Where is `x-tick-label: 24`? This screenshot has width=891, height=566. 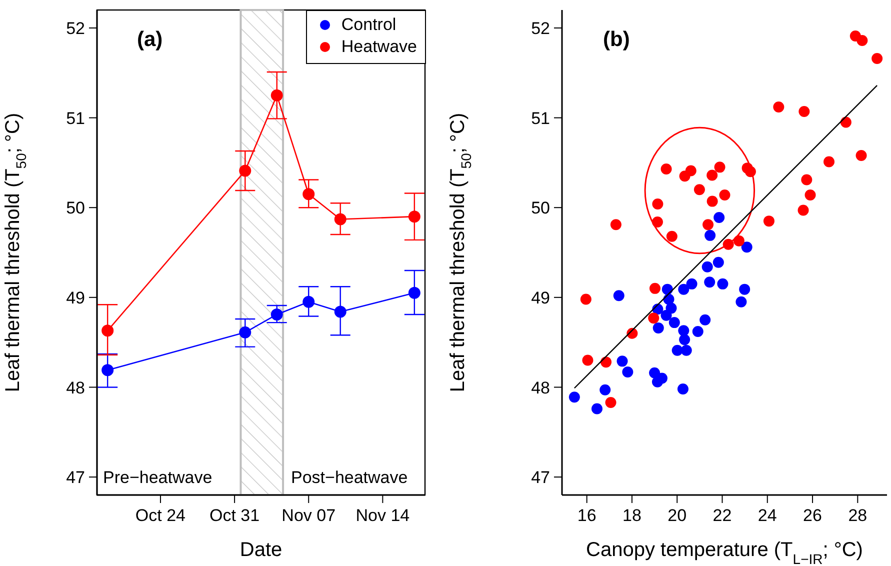
x-tick-label: 24 is located at coordinates (767, 516).